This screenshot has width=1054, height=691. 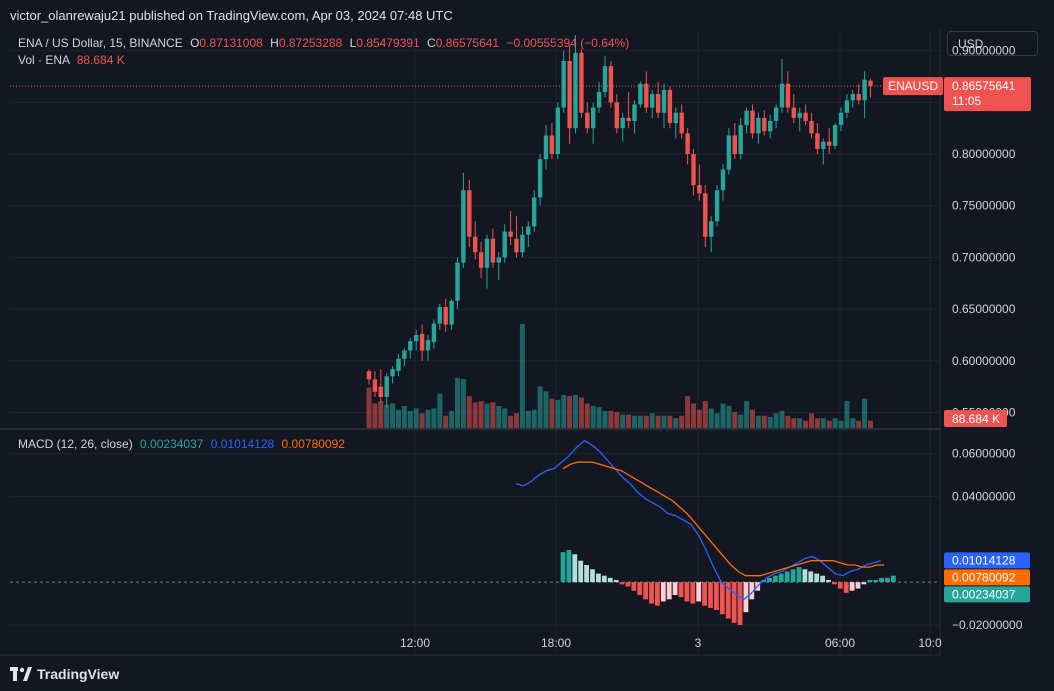 What do you see at coordinates (195, 43) in the screenshot?
I see `open-label: O` at bounding box center [195, 43].